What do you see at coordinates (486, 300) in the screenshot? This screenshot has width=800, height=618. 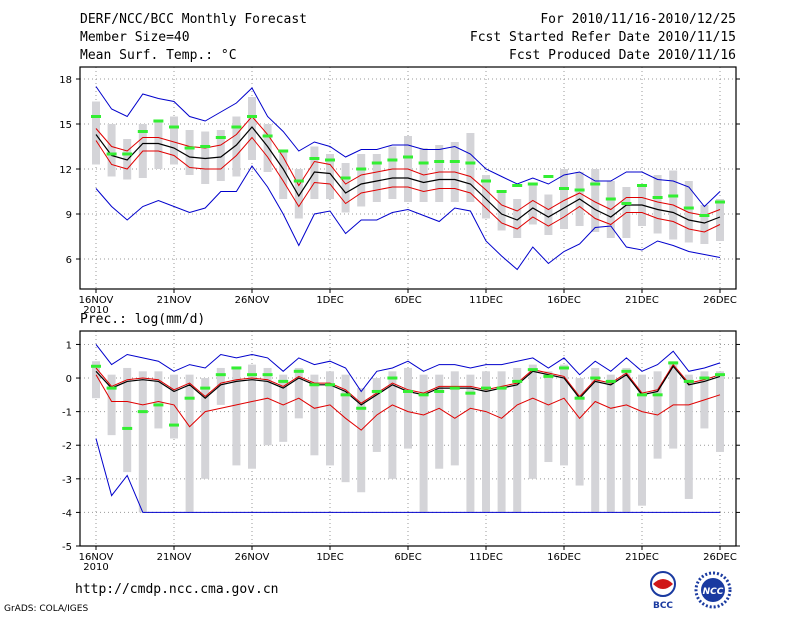 I see `temp-xtick-label: 11DEC` at bounding box center [486, 300].